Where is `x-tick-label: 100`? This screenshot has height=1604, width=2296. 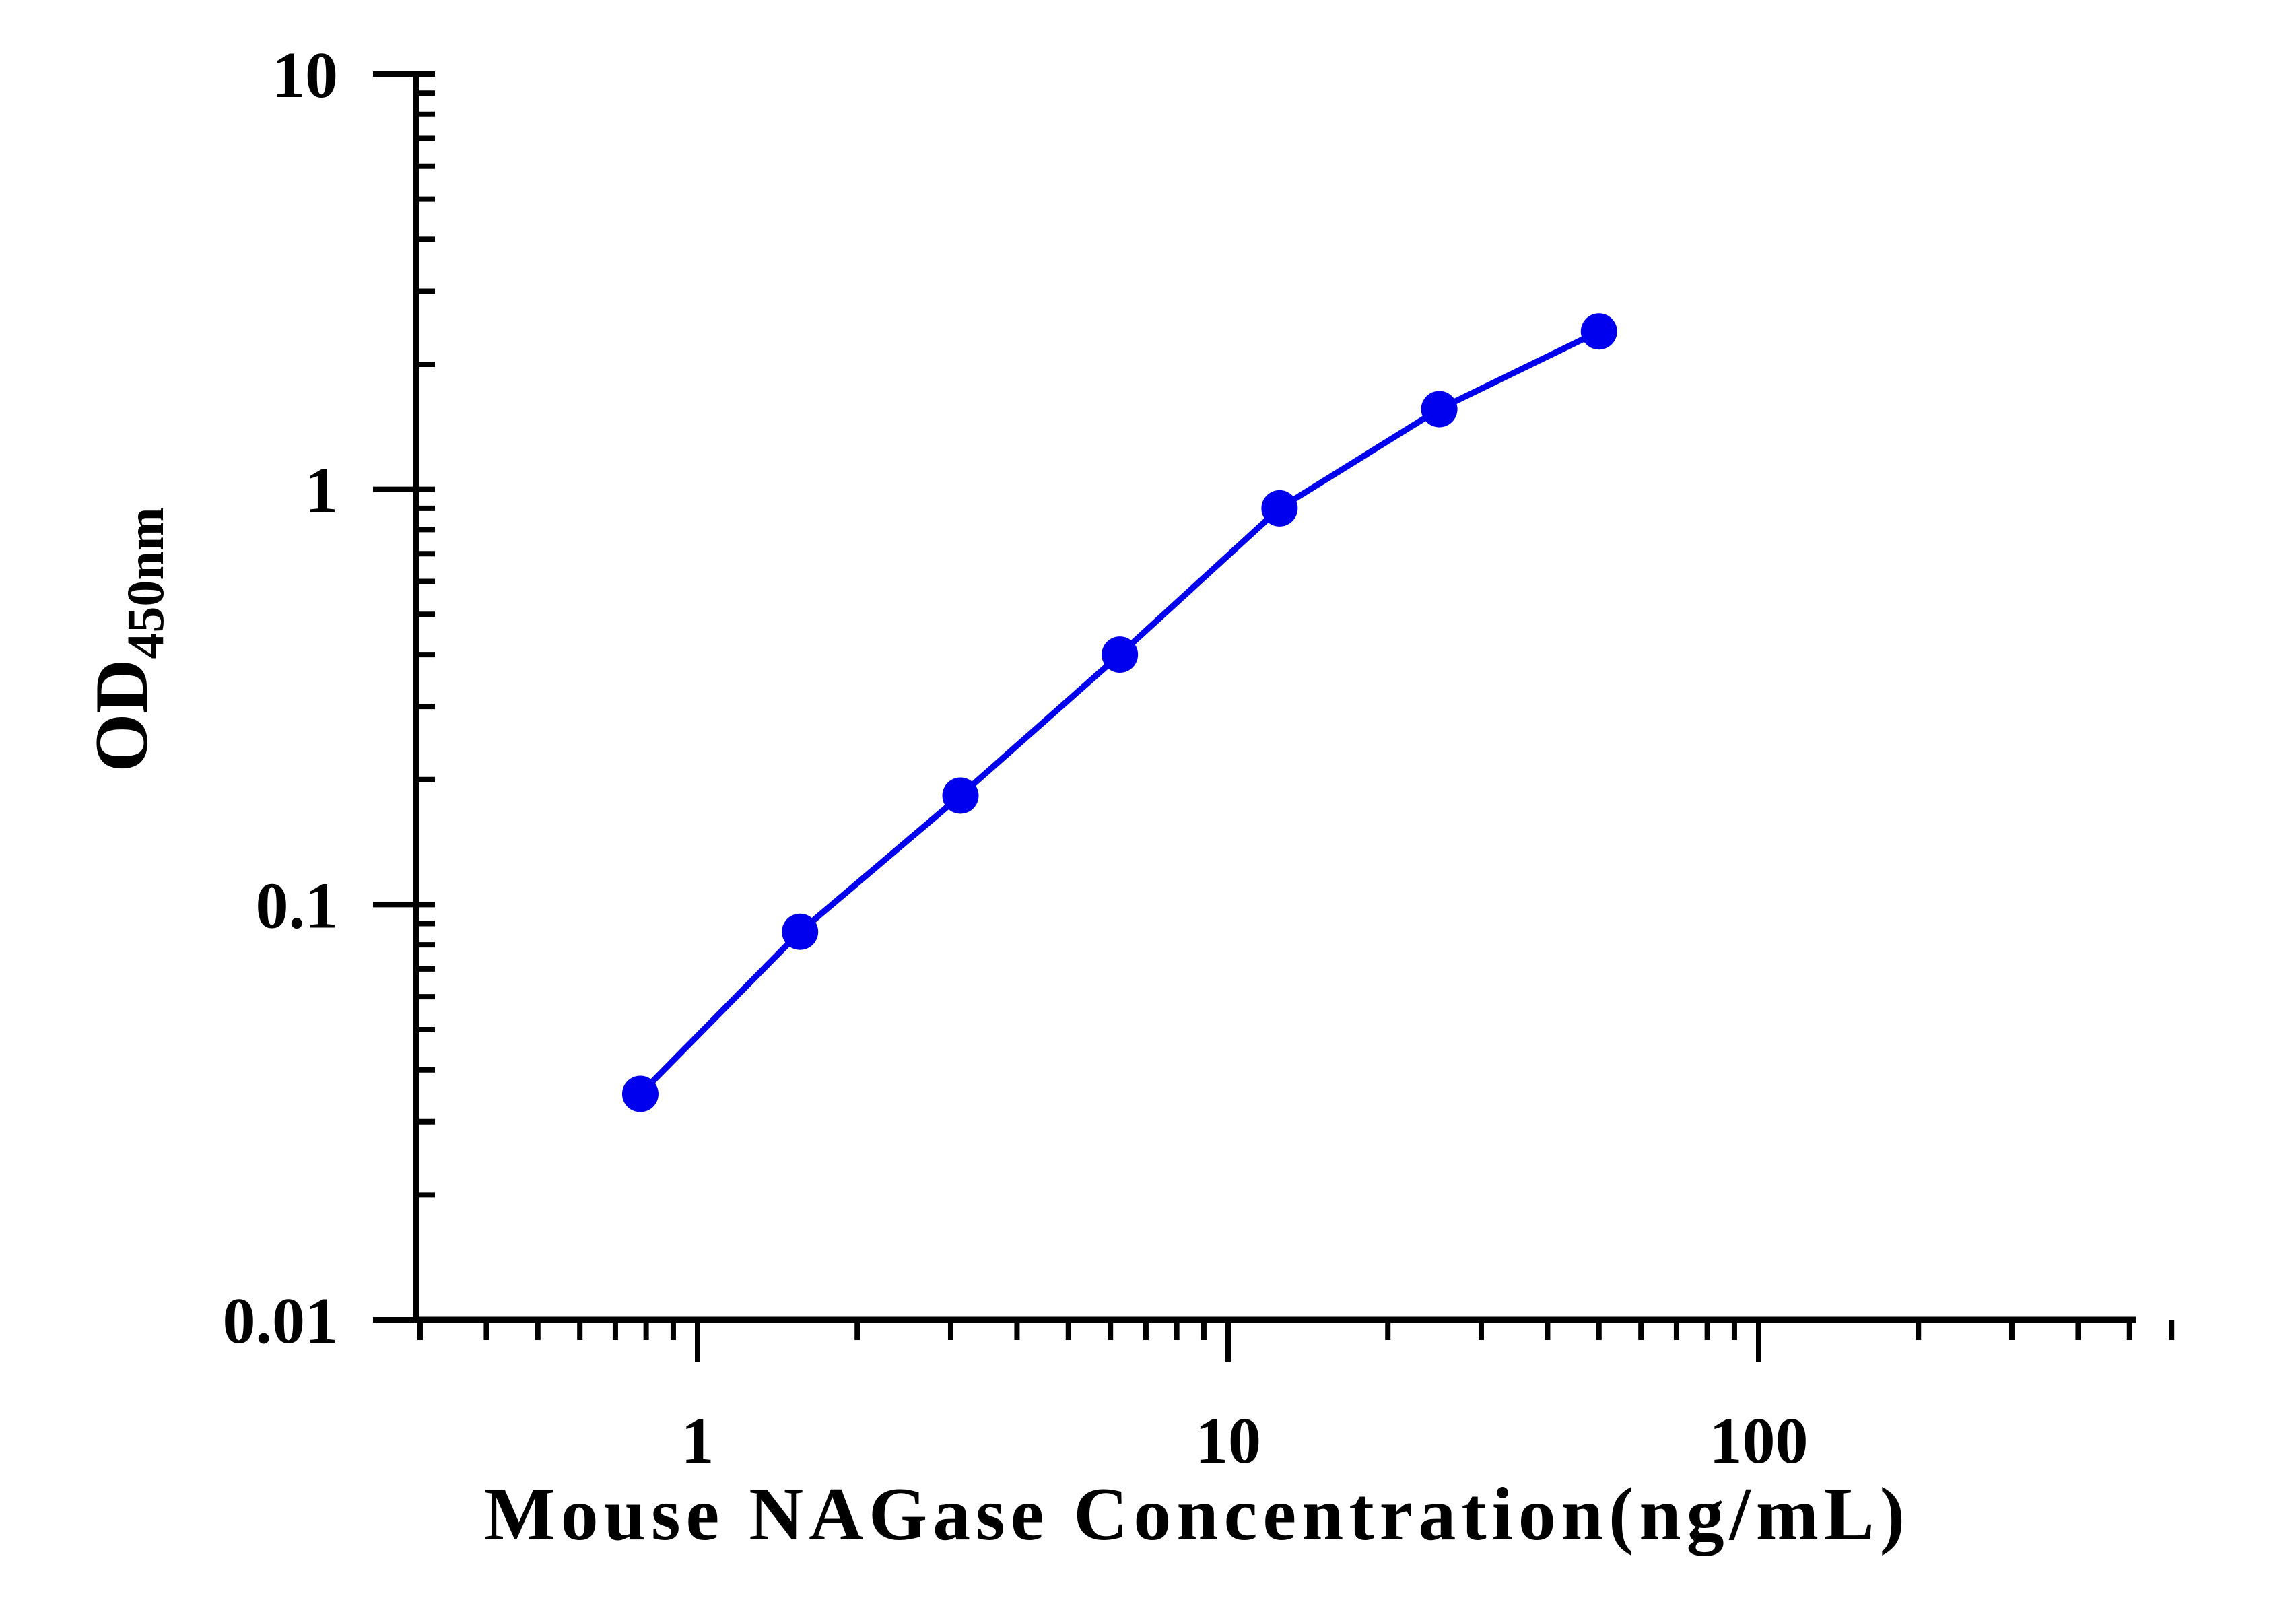
x-tick-label: 100 is located at coordinates (1759, 1441).